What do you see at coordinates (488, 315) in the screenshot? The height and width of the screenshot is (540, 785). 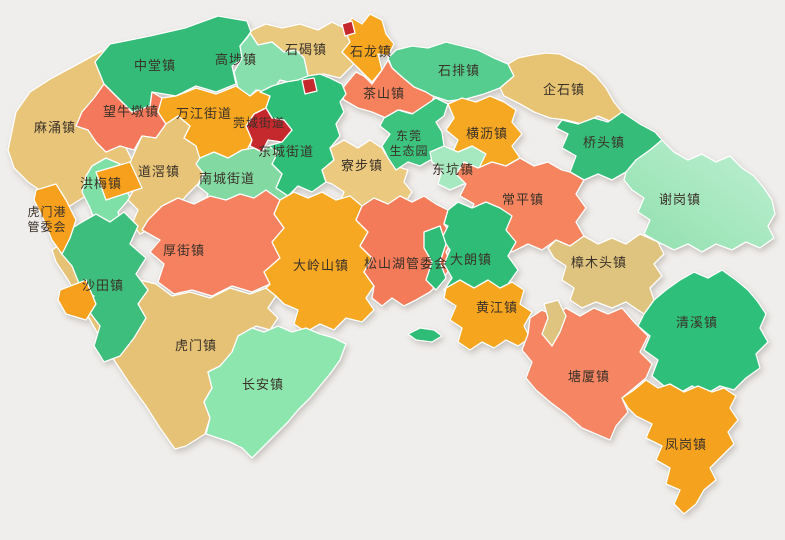 I see `region-huangjiang` at bounding box center [488, 315].